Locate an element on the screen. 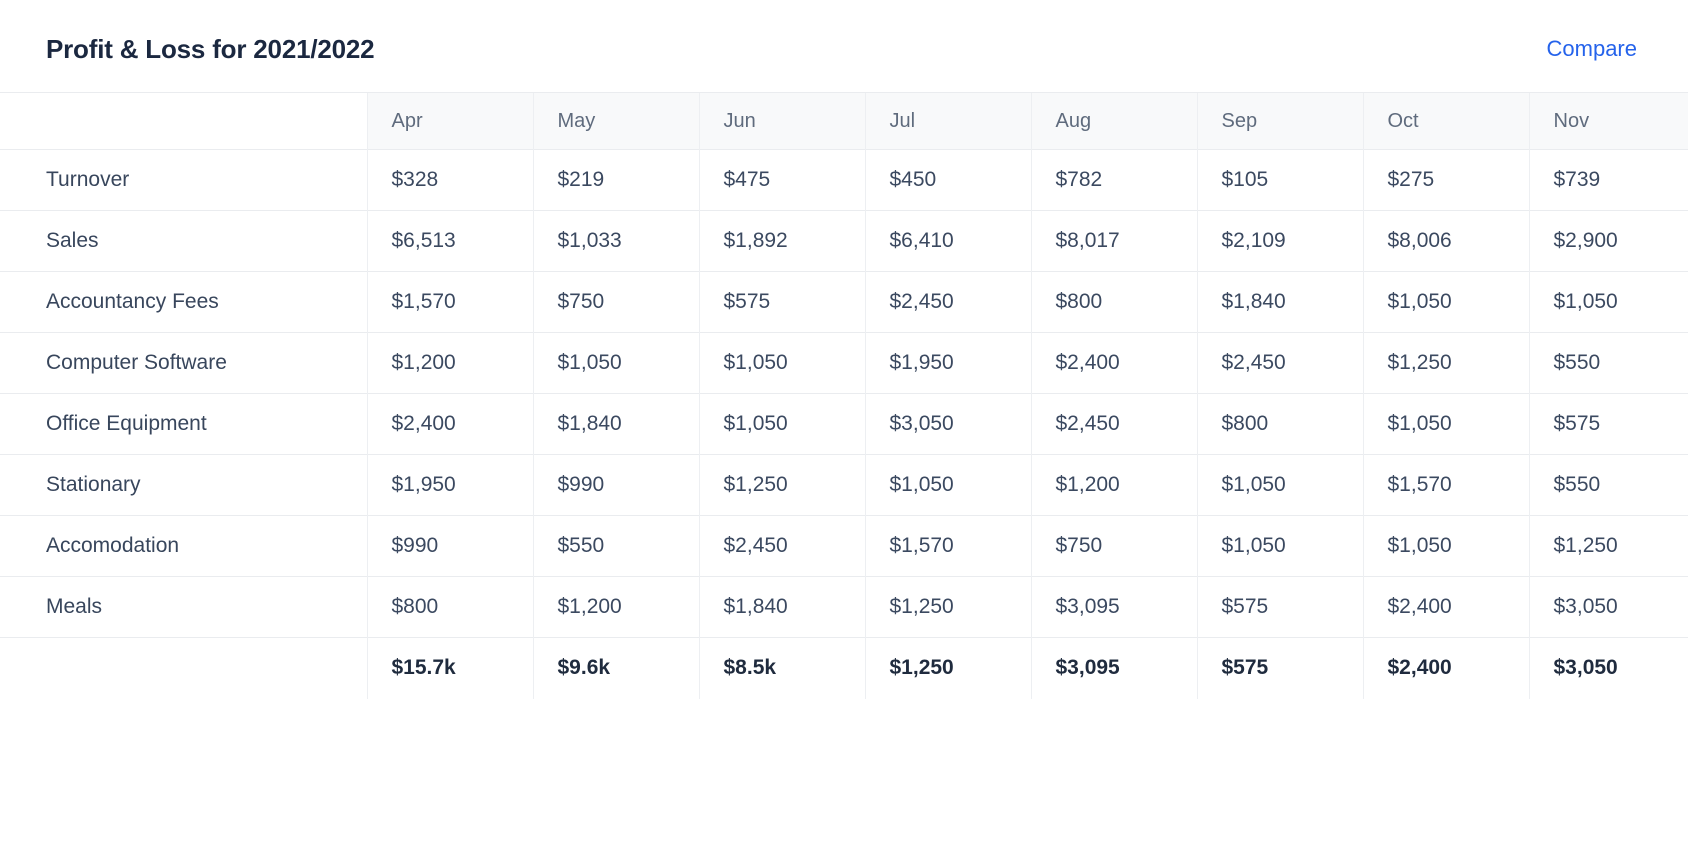 Image resolution: width=1688 pixels, height=856 pixels. cell-value: $2,900 is located at coordinates (1608, 241).